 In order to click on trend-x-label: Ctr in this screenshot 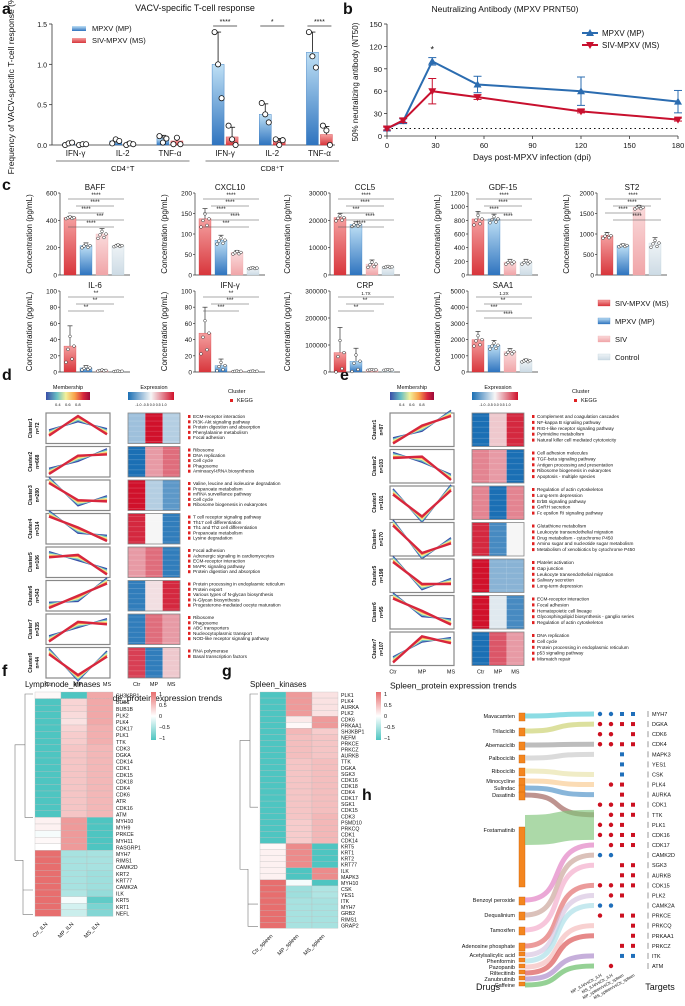, I will do `click(393, 673)`.